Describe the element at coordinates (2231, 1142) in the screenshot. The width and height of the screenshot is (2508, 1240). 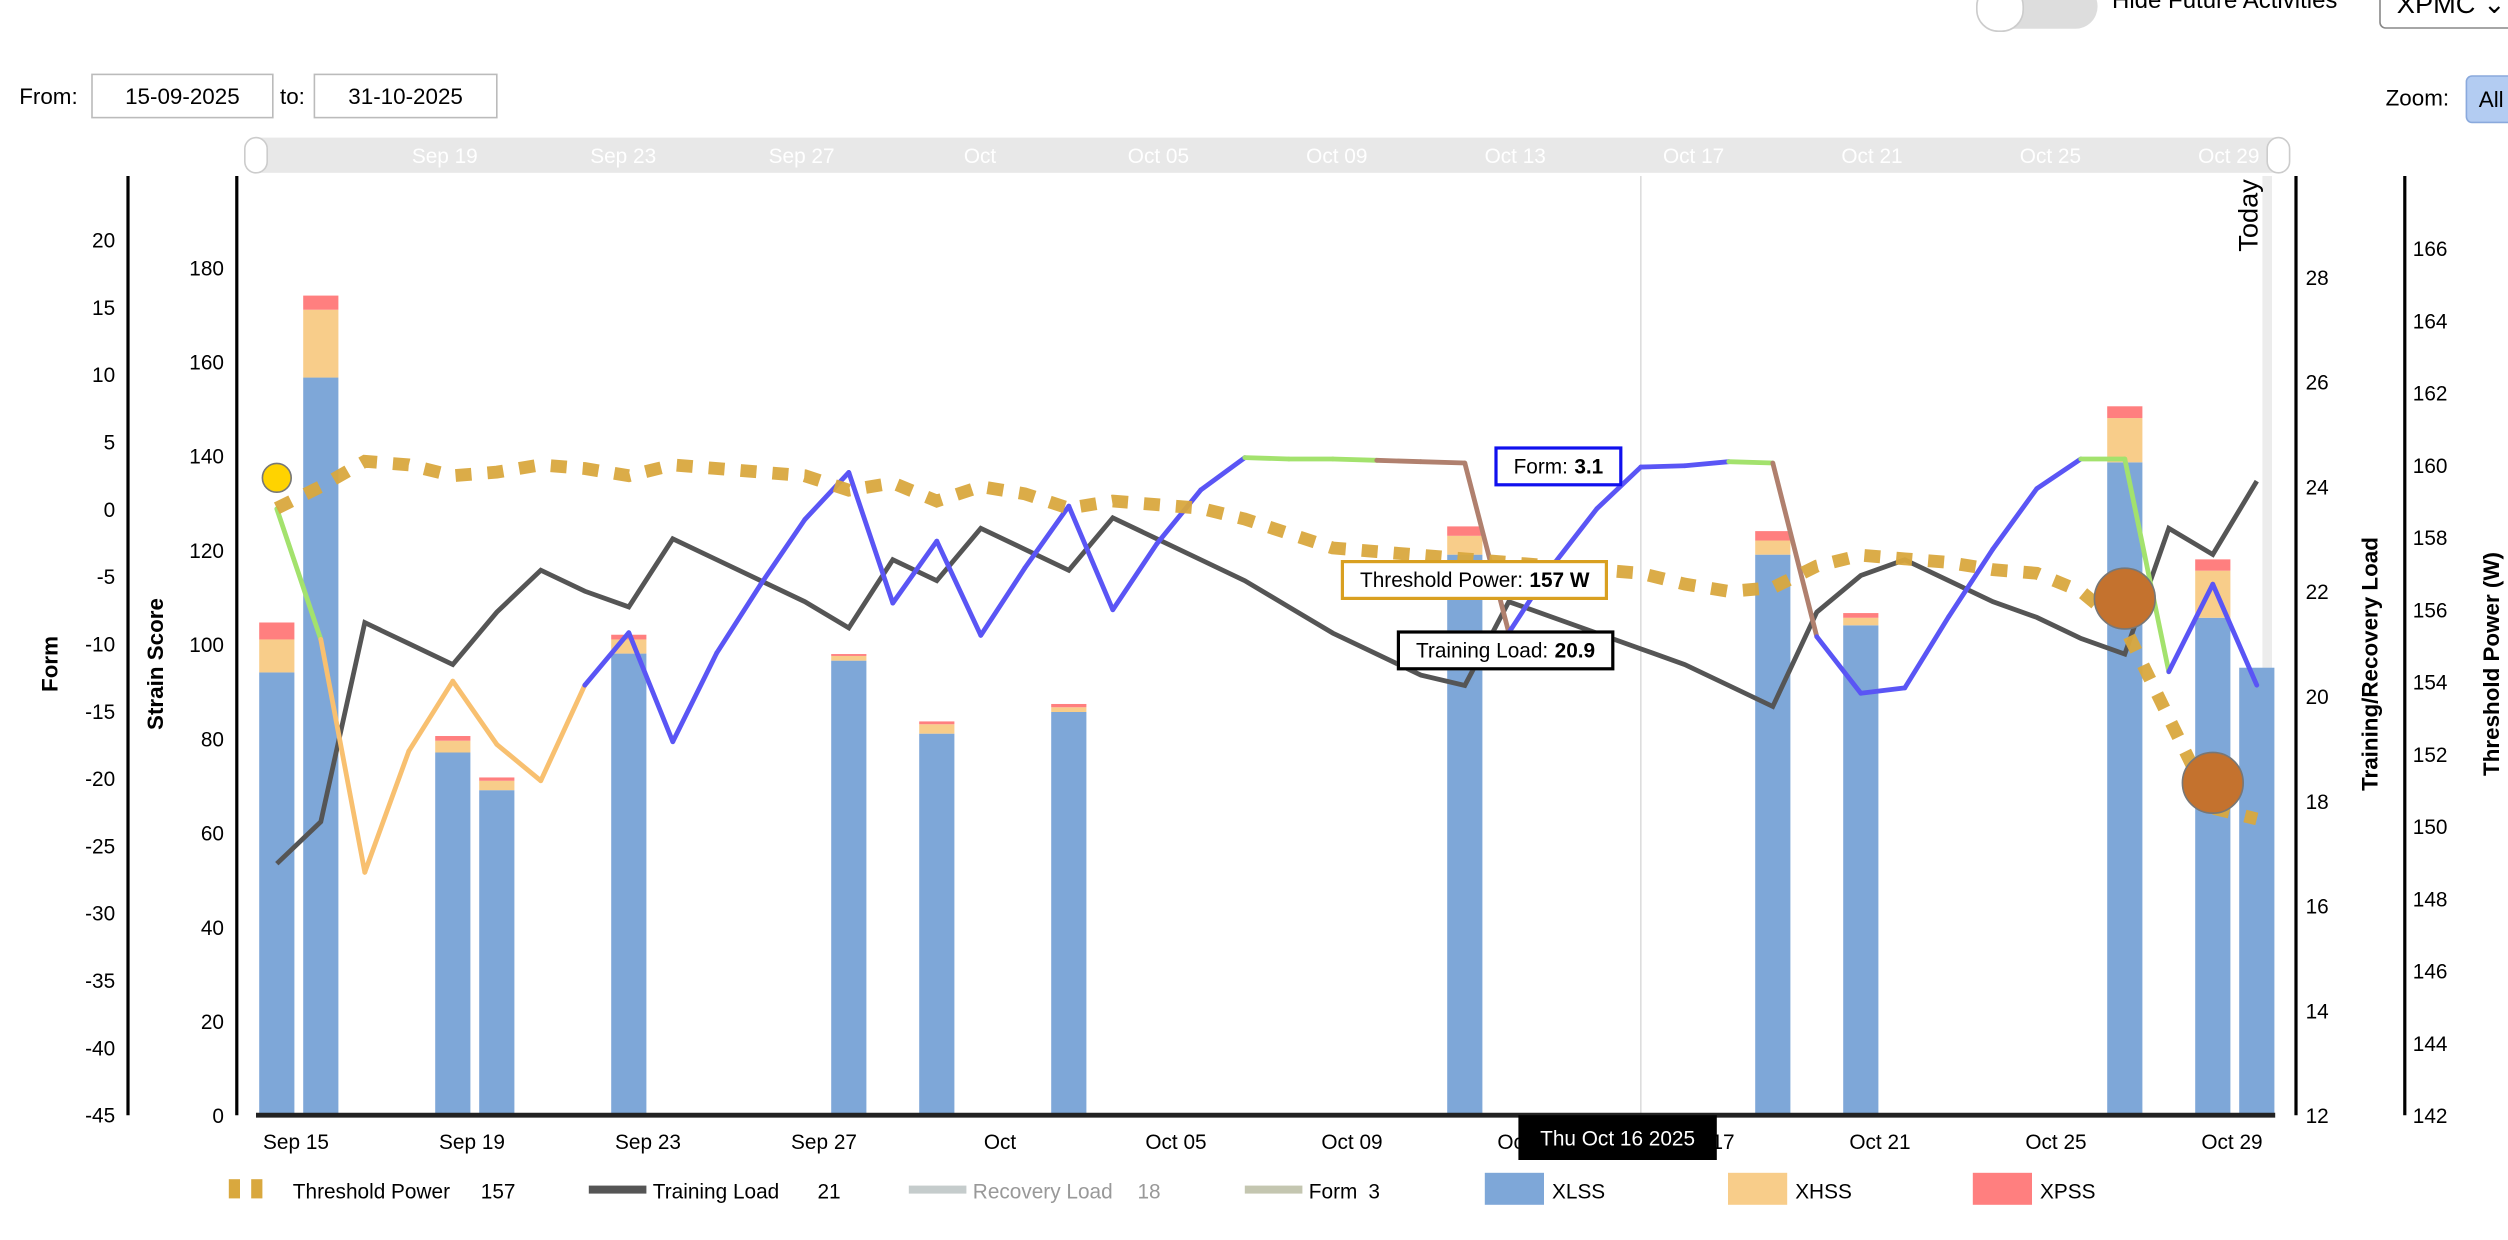
I see `x-tick-label: Oct 29` at that location.